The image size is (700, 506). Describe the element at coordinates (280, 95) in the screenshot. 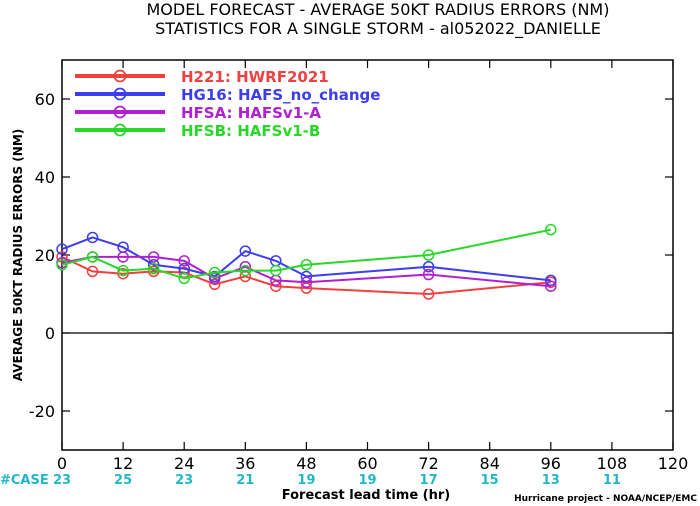

I see `legend-label: HG16: HAFS_no_change` at that location.